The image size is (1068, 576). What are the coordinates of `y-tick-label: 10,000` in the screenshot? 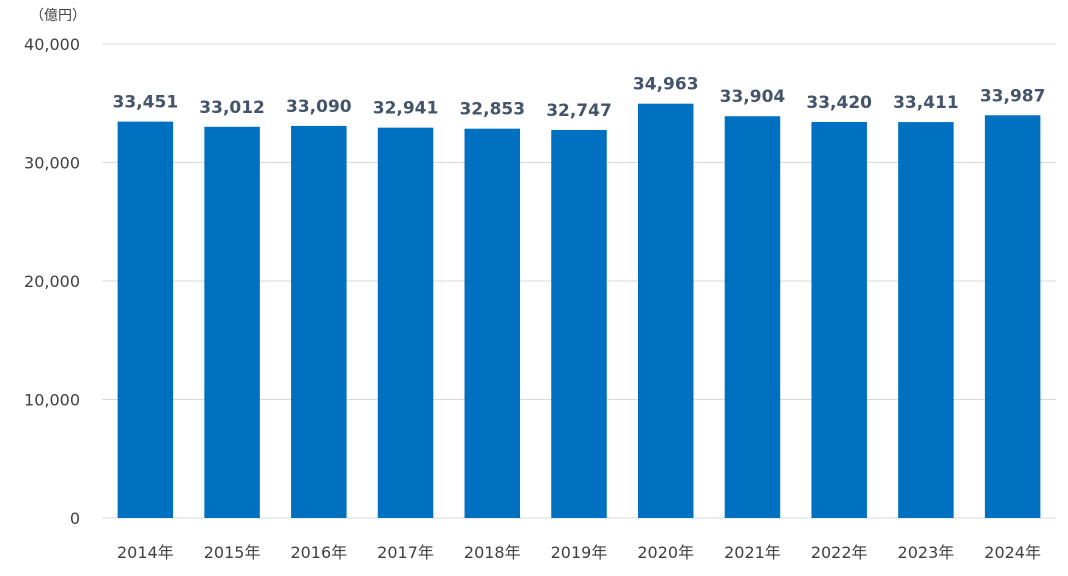 It's located at (52, 400).